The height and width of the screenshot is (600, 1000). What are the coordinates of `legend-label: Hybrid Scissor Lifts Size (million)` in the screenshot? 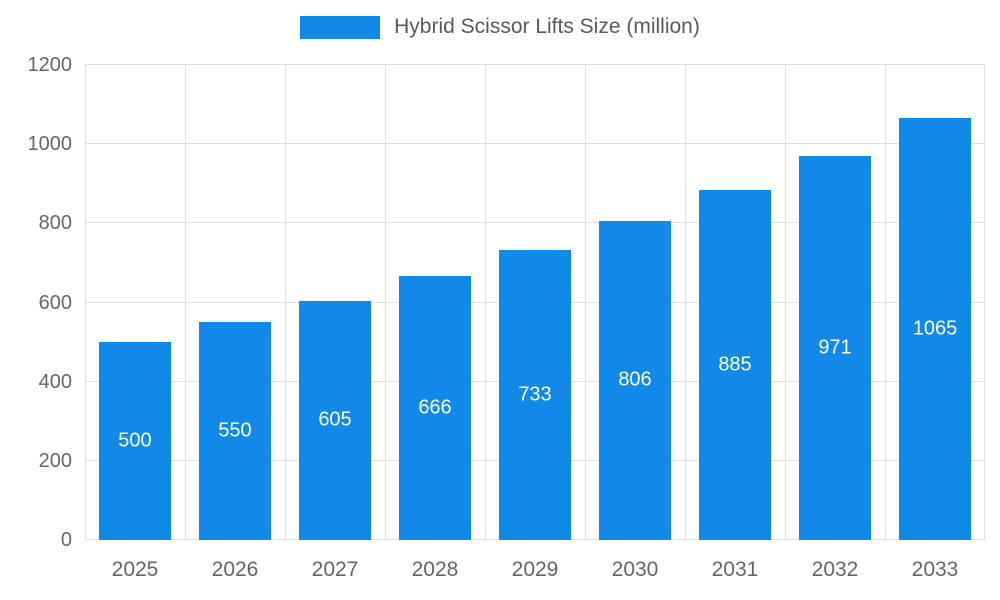 It's located at (547, 26).